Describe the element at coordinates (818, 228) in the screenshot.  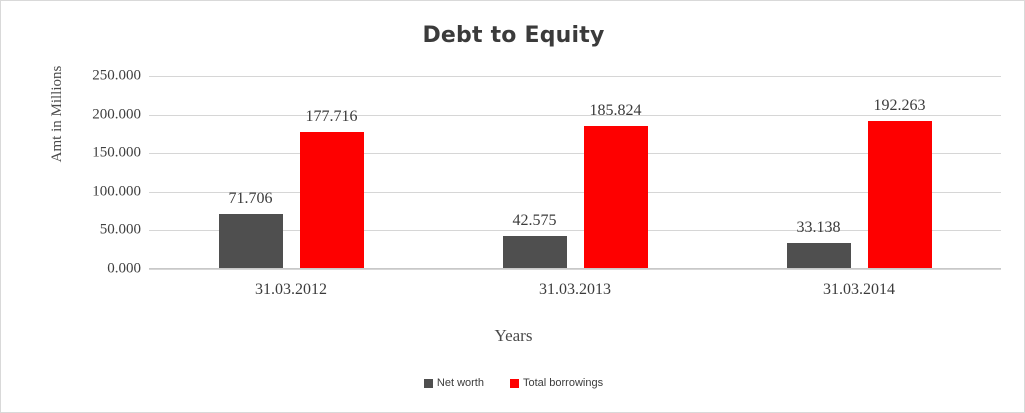
I see `bar-value-label: 33.138` at that location.